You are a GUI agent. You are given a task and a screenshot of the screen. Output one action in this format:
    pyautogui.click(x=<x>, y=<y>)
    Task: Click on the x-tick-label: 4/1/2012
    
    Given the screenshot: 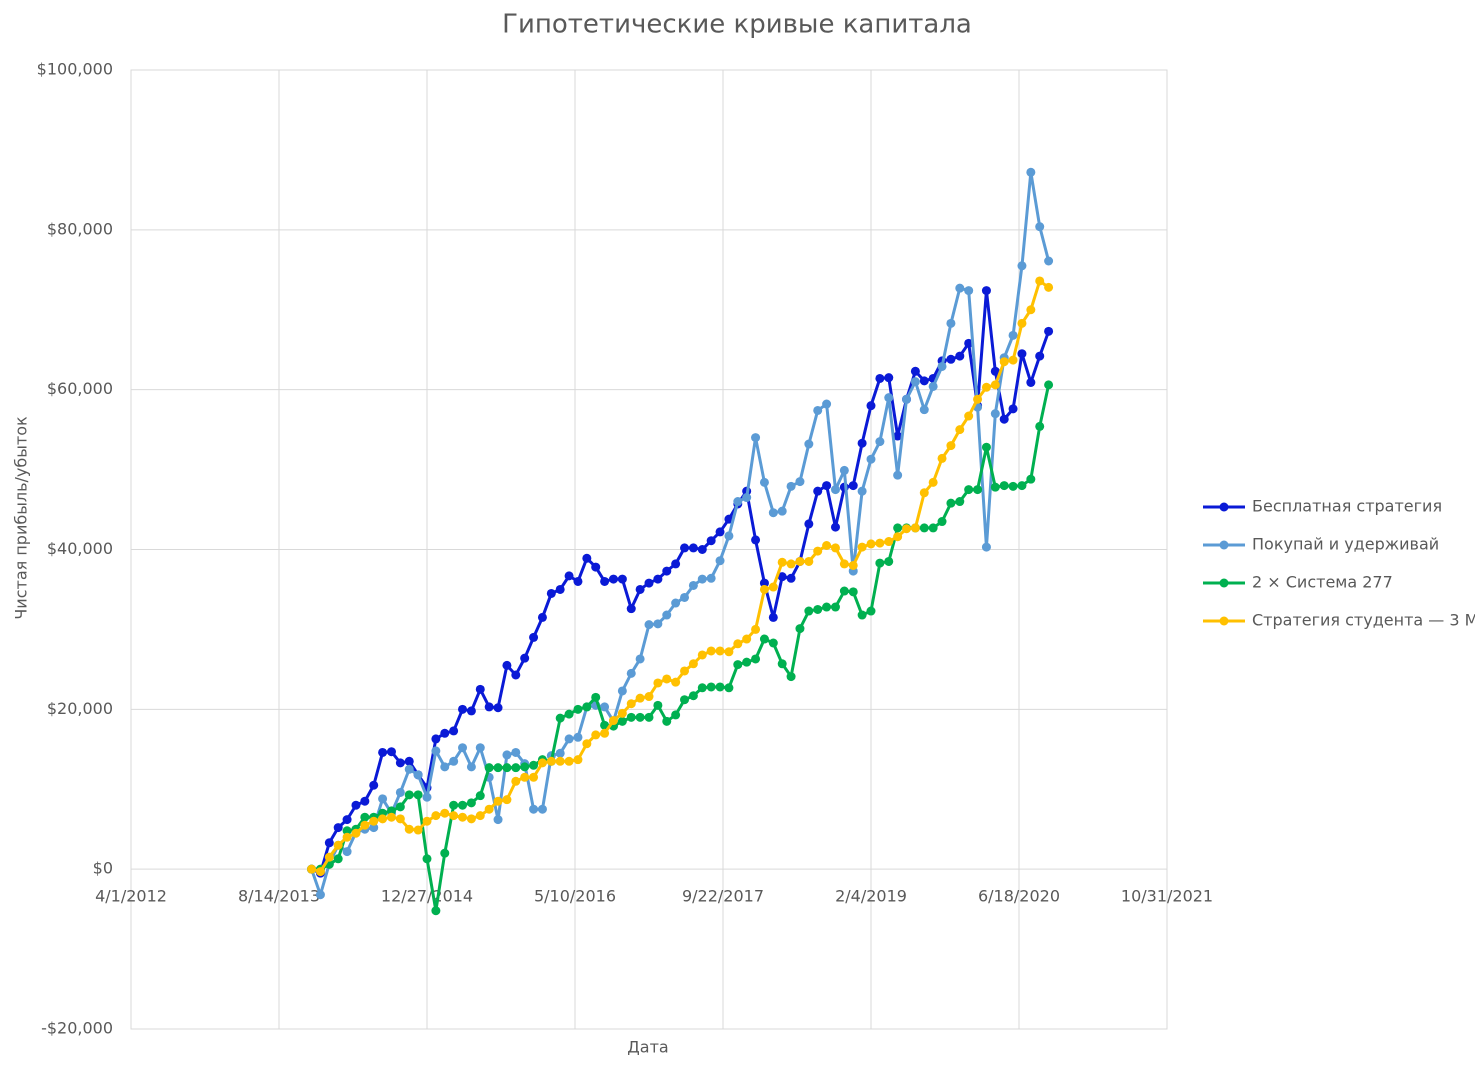 What is the action you would take?
    pyautogui.click(x=131, y=896)
    